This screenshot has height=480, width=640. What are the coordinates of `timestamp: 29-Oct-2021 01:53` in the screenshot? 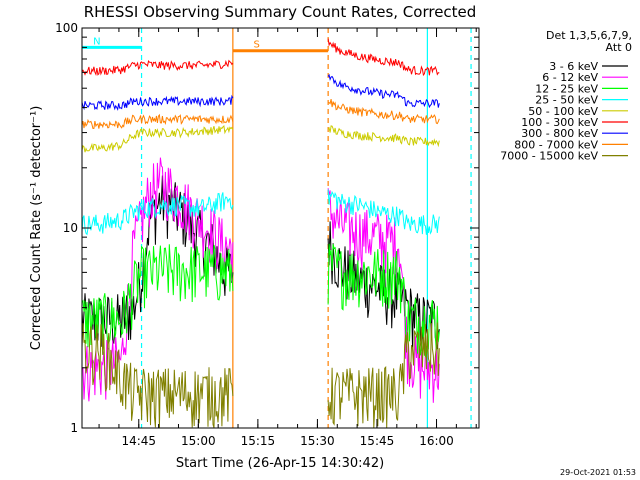 It's located at (598, 472).